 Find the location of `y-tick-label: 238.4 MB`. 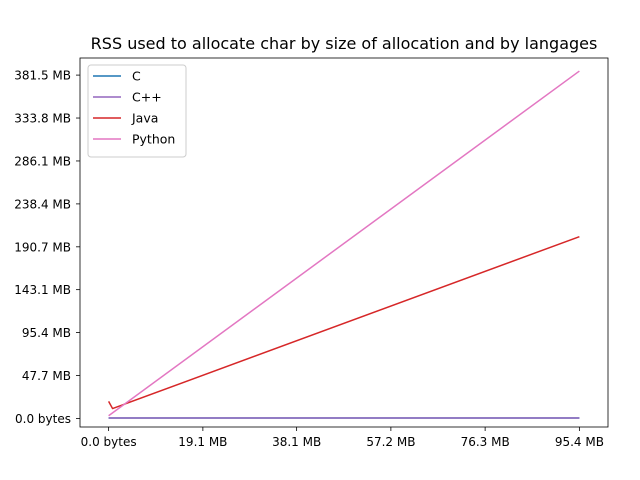

y-tick-label: 238.4 MB is located at coordinates (42, 204).